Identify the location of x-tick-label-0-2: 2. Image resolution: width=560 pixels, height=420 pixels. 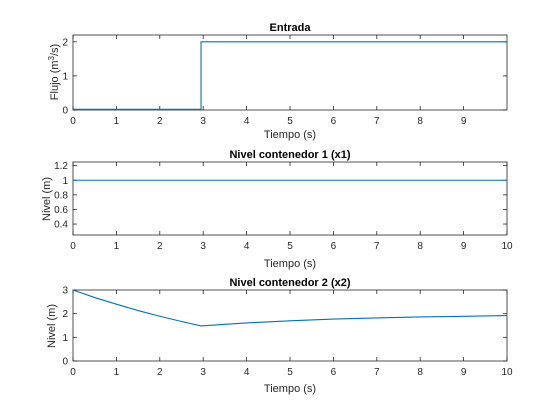
(160, 121).